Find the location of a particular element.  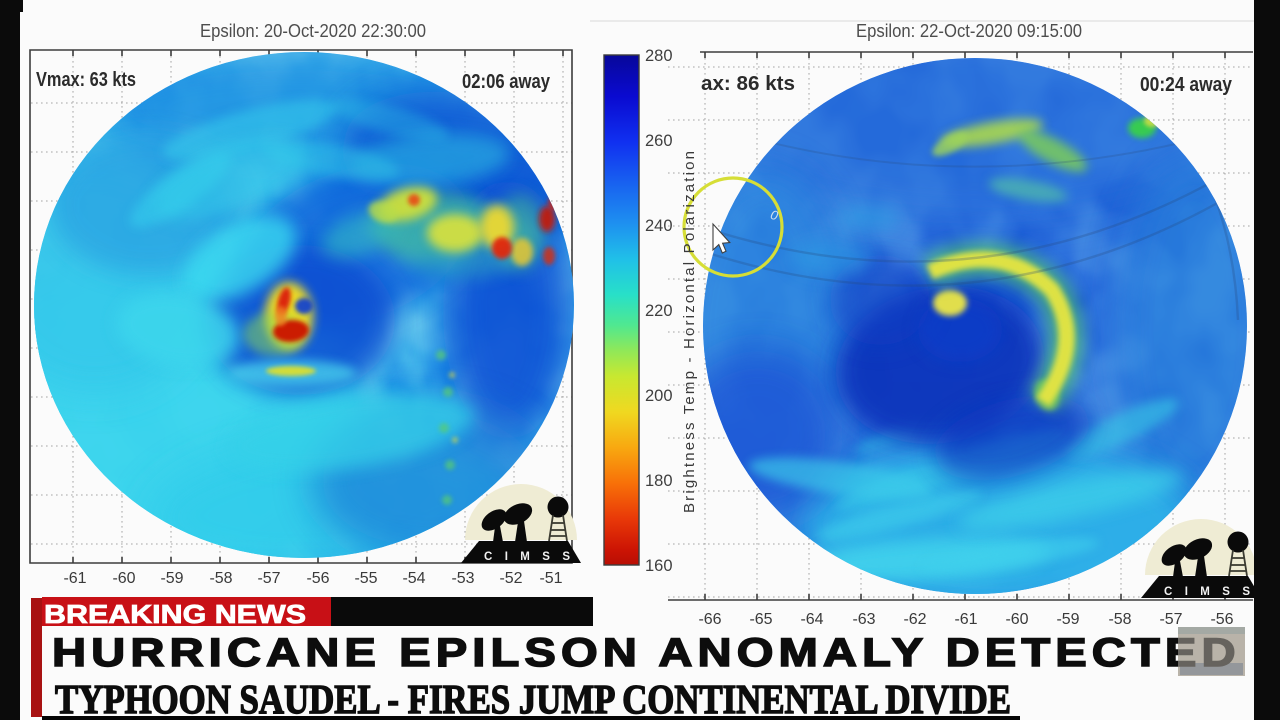

svg-text: 240 is located at coordinates (659, 226).